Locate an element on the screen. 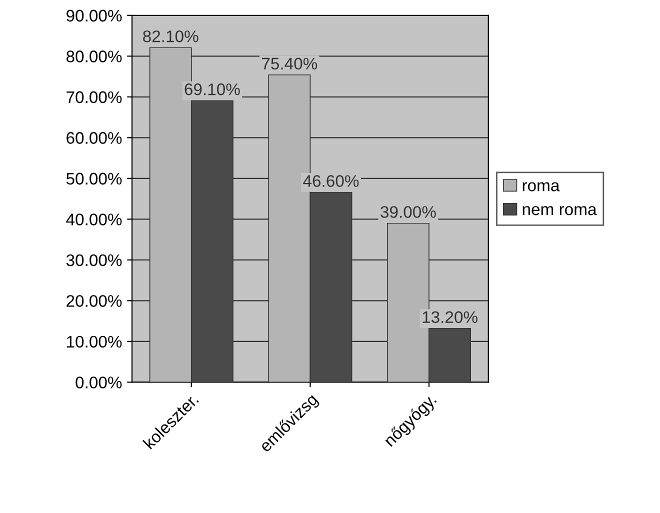  y-tick-label: 20.00% is located at coordinates (94, 301).